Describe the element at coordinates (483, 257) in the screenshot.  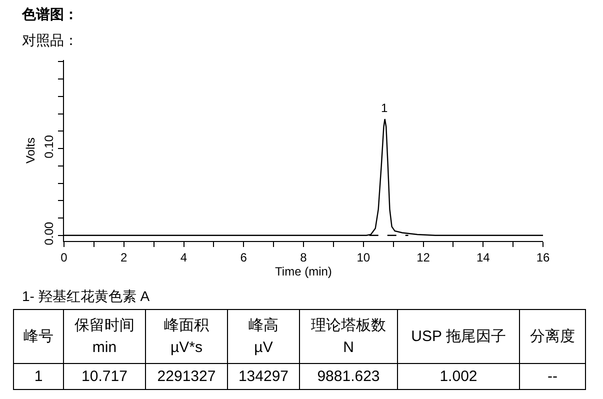
I see `x-tick-label: 14` at that location.